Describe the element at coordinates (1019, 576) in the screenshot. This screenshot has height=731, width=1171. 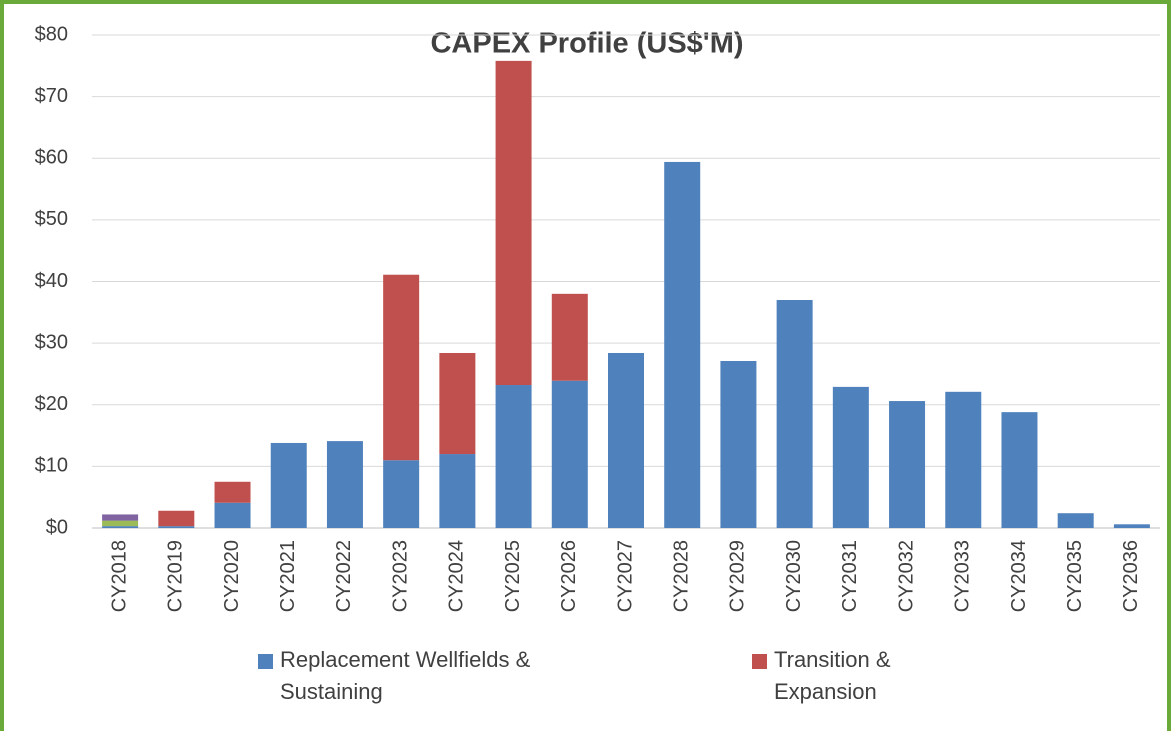
I see `x-tick-label: CY2034` at that location.